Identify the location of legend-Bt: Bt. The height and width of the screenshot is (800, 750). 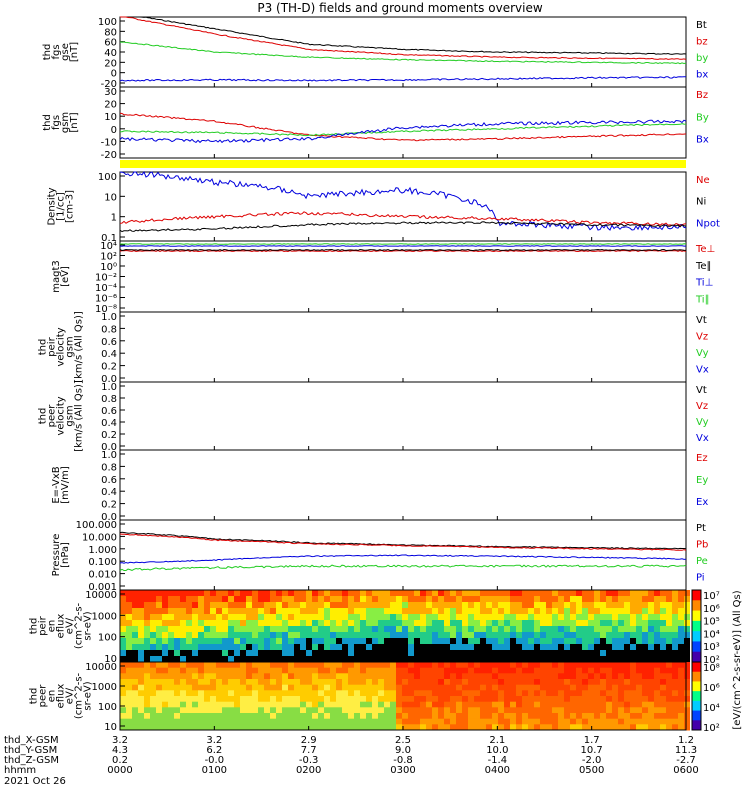
(701, 25).